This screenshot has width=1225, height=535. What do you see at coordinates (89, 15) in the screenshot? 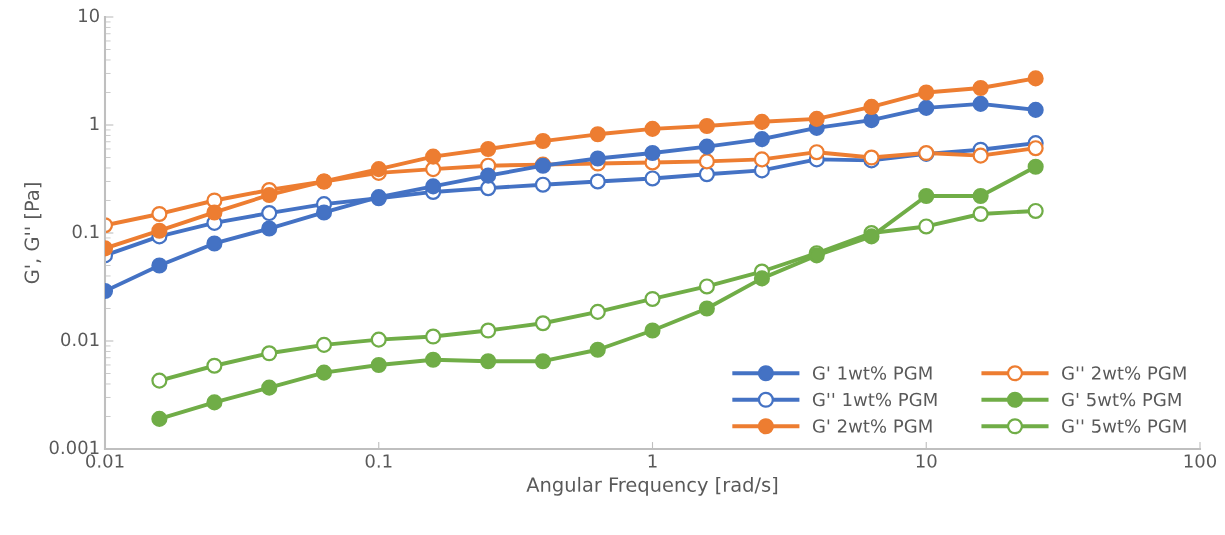
I see `y-tick-label: 10` at bounding box center [89, 15].